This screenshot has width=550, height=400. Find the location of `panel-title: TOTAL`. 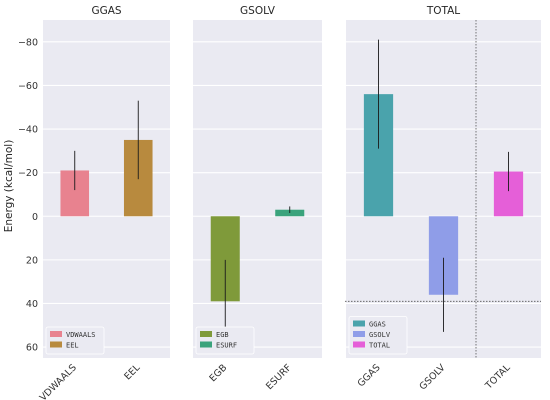

panel-title: TOTAL is located at coordinates (443, 11).